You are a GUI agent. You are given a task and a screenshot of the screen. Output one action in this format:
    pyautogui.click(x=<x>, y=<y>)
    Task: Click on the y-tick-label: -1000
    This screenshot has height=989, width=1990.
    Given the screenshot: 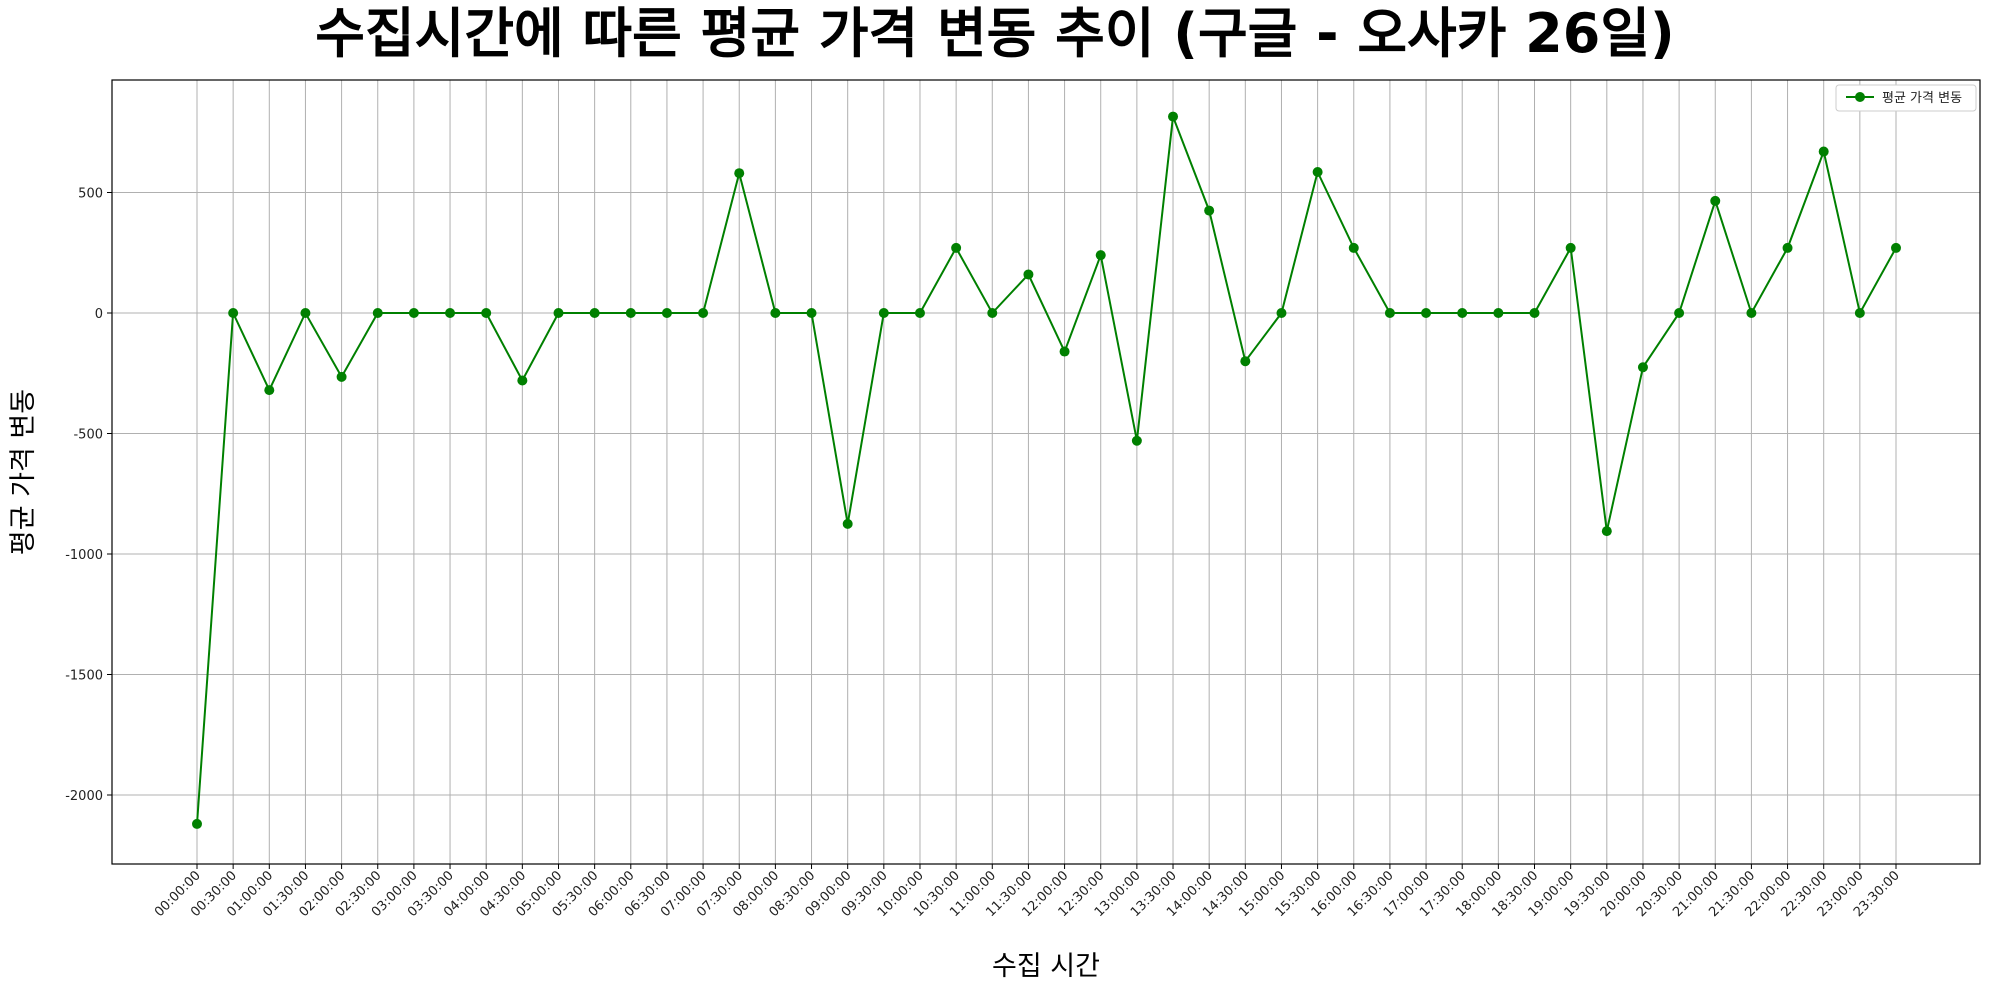 What is the action you would take?
    pyautogui.click(x=84, y=555)
    